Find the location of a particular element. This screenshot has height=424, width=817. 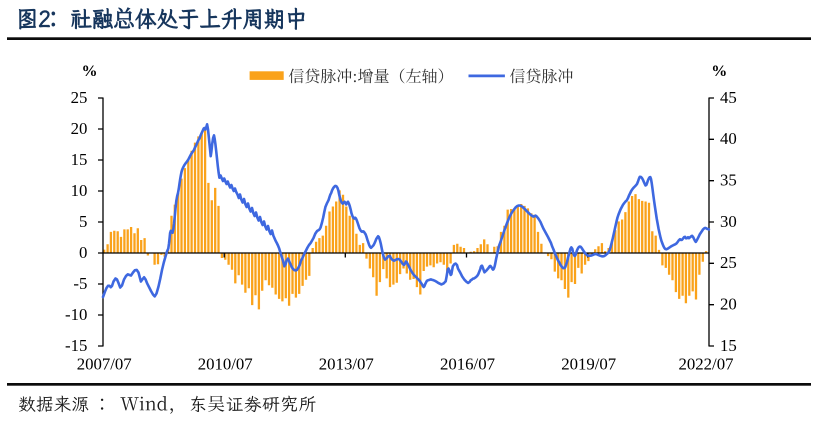

svg-text: 30 is located at coordinates (728, 221).